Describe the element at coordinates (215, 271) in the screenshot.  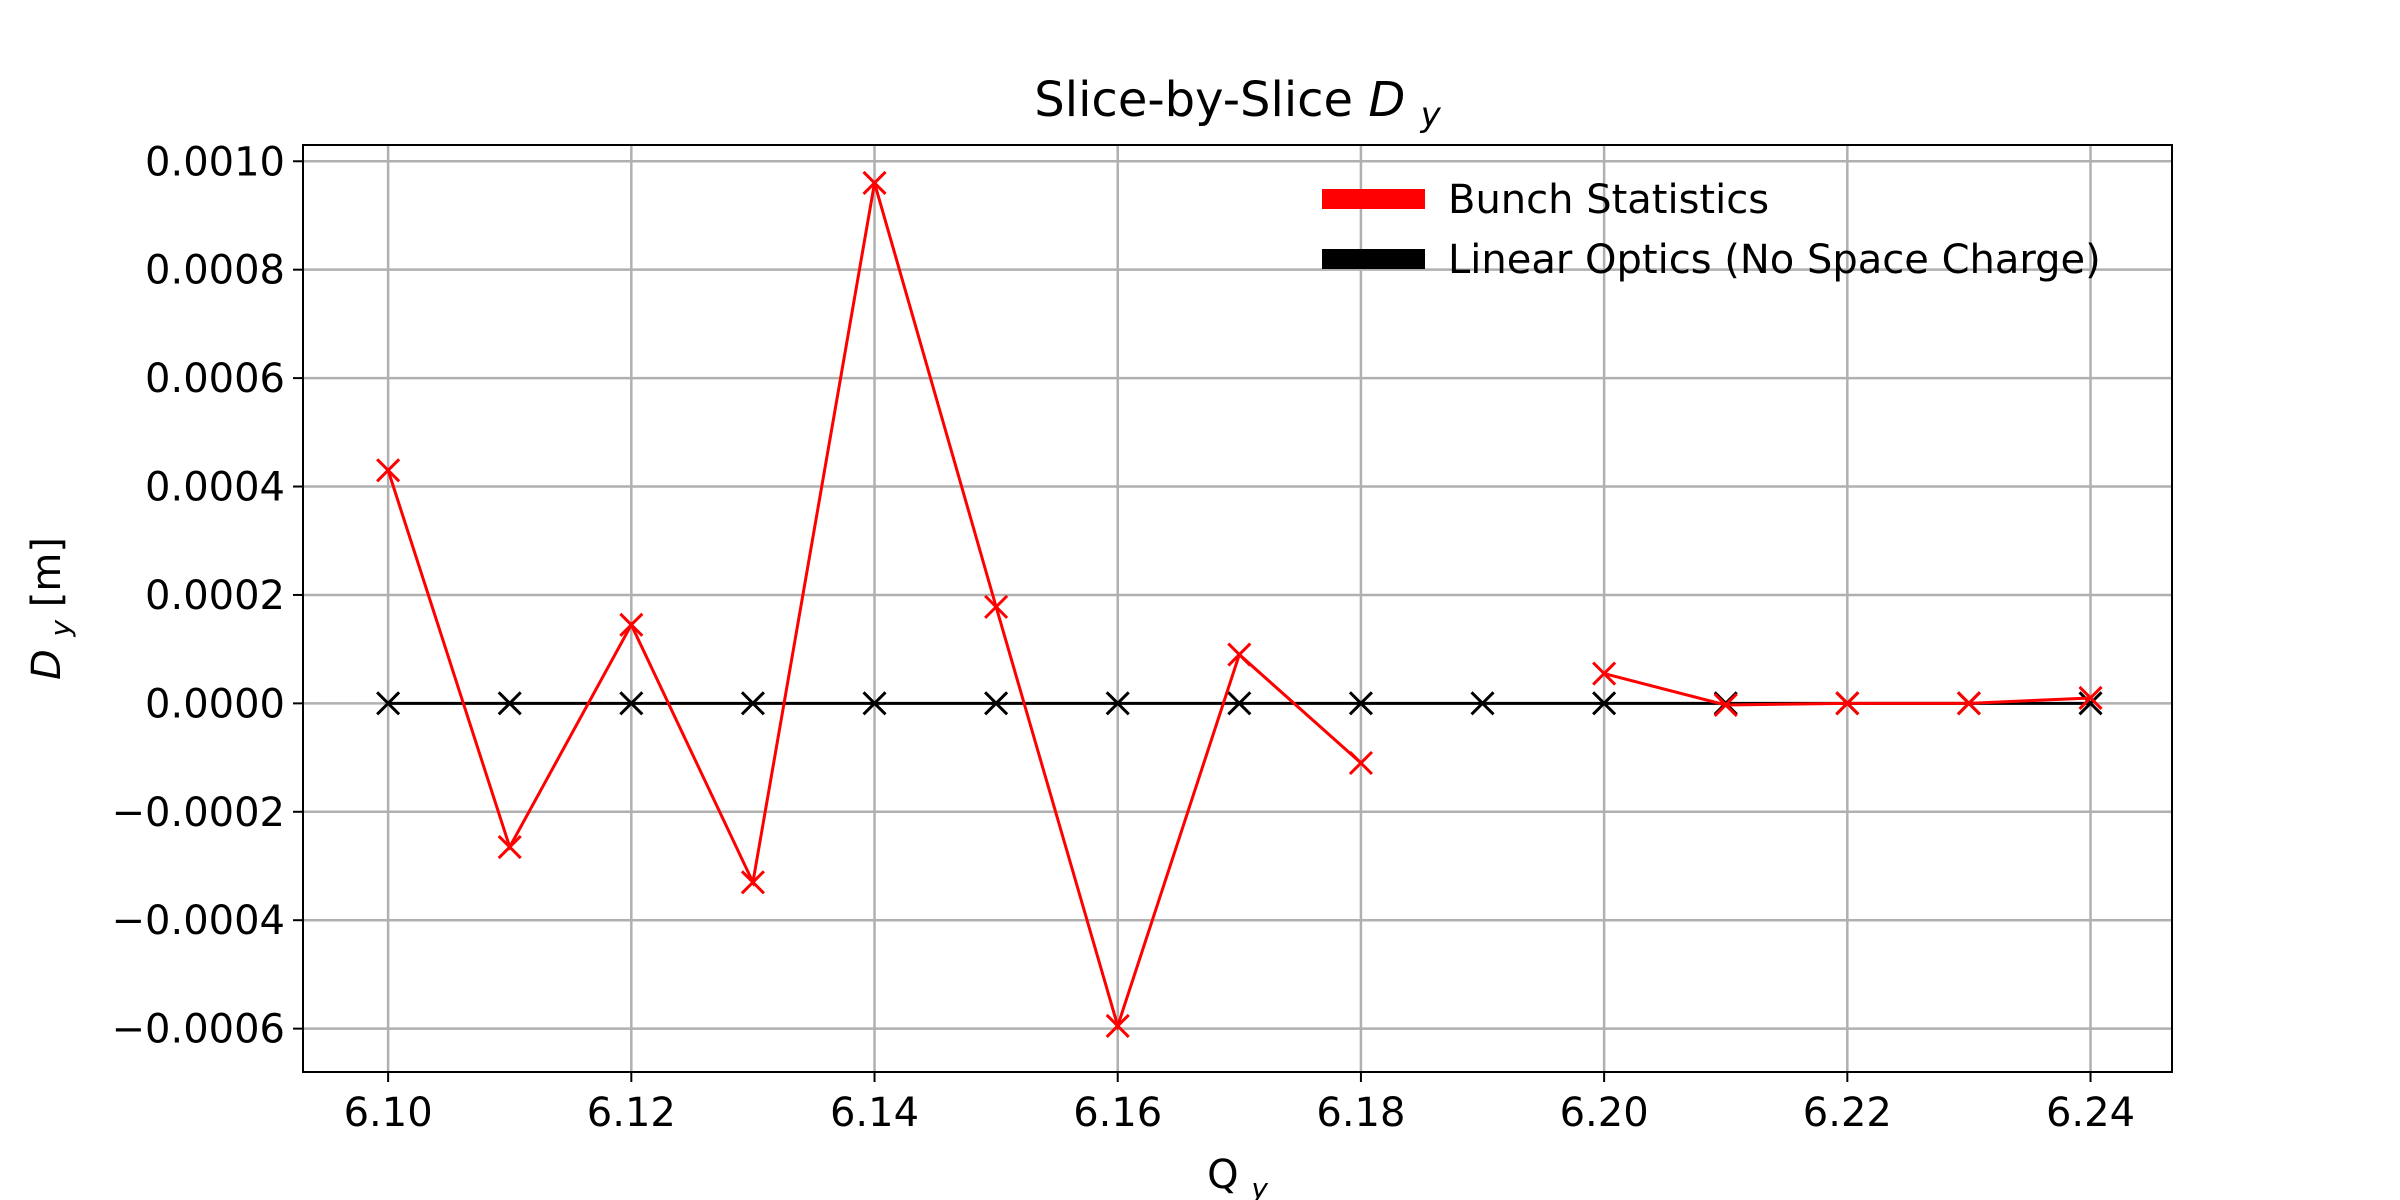
I see `y-tick-label: 0.0008` at that location.